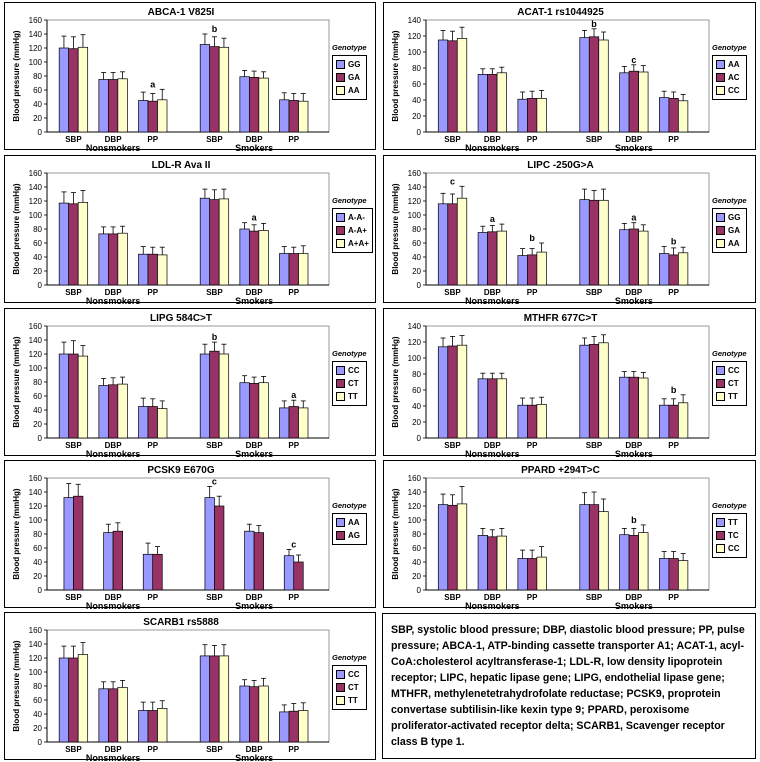  Describe the element at coordinates (734, 217) in the screenshot. I see `legend-label: GG` at that location.